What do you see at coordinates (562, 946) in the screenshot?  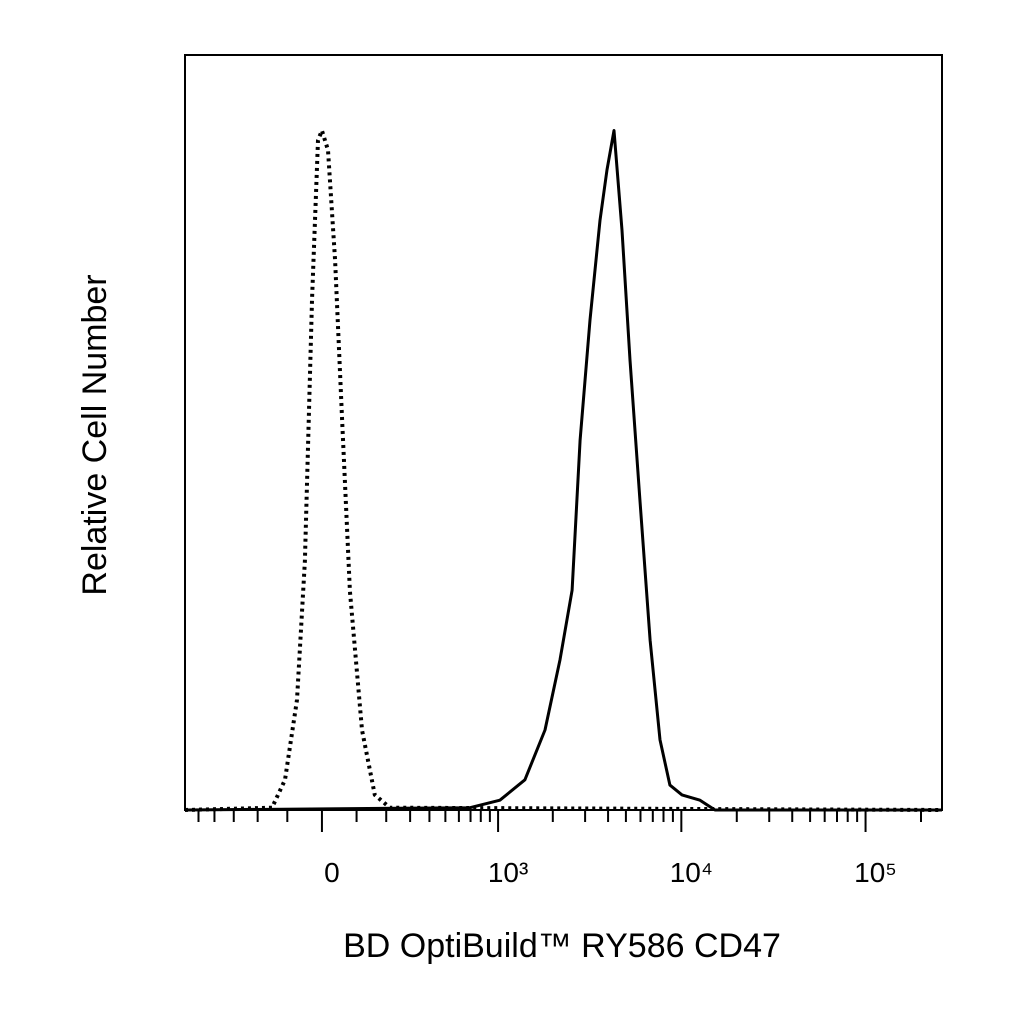 I see `x-axis-label: BD OptiBuild™ RY586 CD47` at bounding box center [562, 946].